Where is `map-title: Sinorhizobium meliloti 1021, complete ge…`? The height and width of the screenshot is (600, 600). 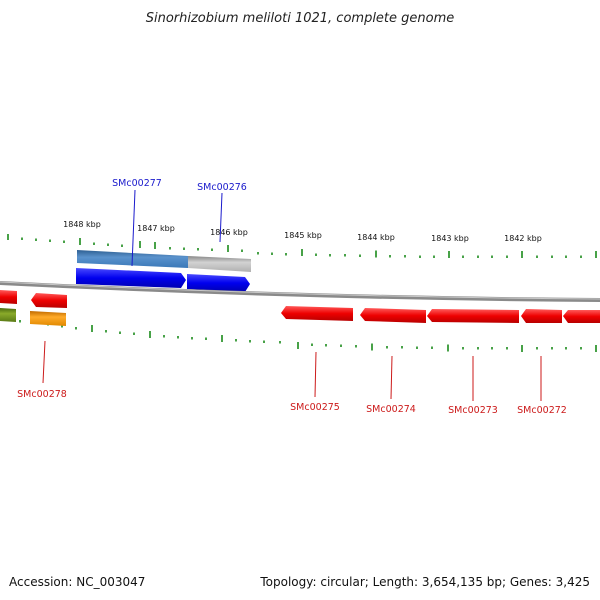 map-title: Sinorhizobium meliloti 1021, complete ge… is located at coordinates (300, 18).